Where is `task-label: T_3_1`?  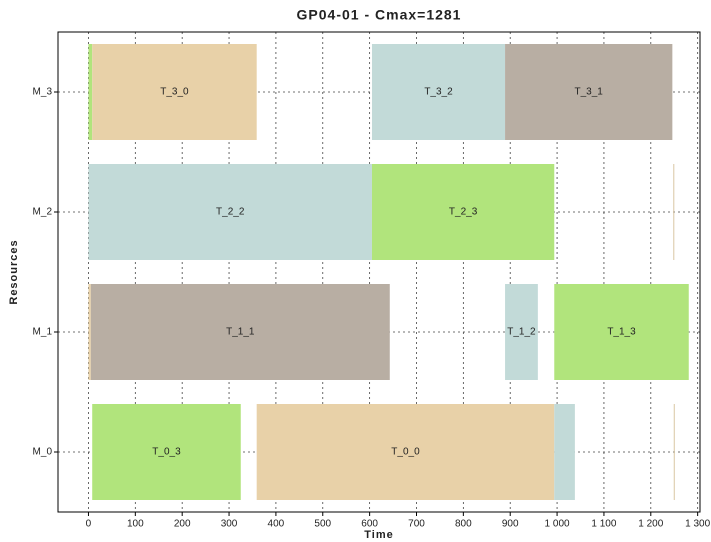
task-label: T_3_1 is located at coordinates (589, 92).